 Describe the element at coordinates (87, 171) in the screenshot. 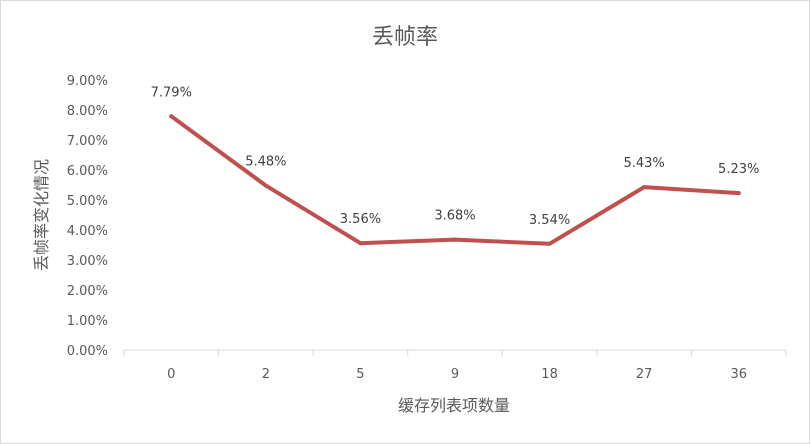

I see `y-tick-label: 6.00%` at that location.